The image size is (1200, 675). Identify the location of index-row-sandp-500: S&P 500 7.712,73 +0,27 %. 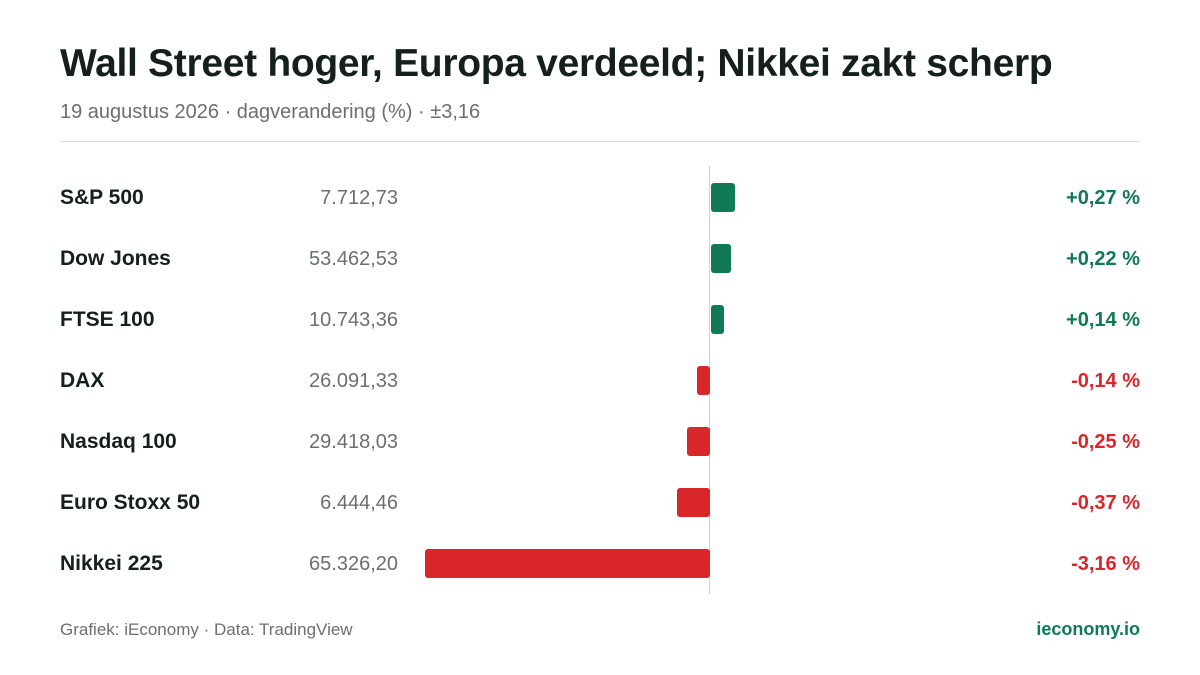
(600, 198).